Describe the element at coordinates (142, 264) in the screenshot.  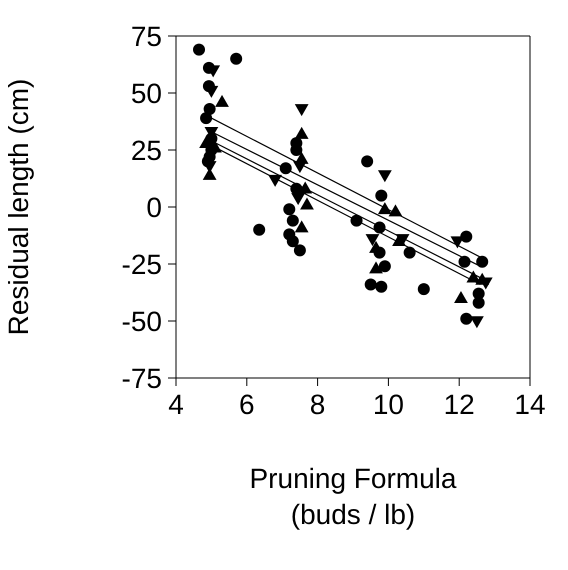
I see `y-tick-label: -25` at that location.